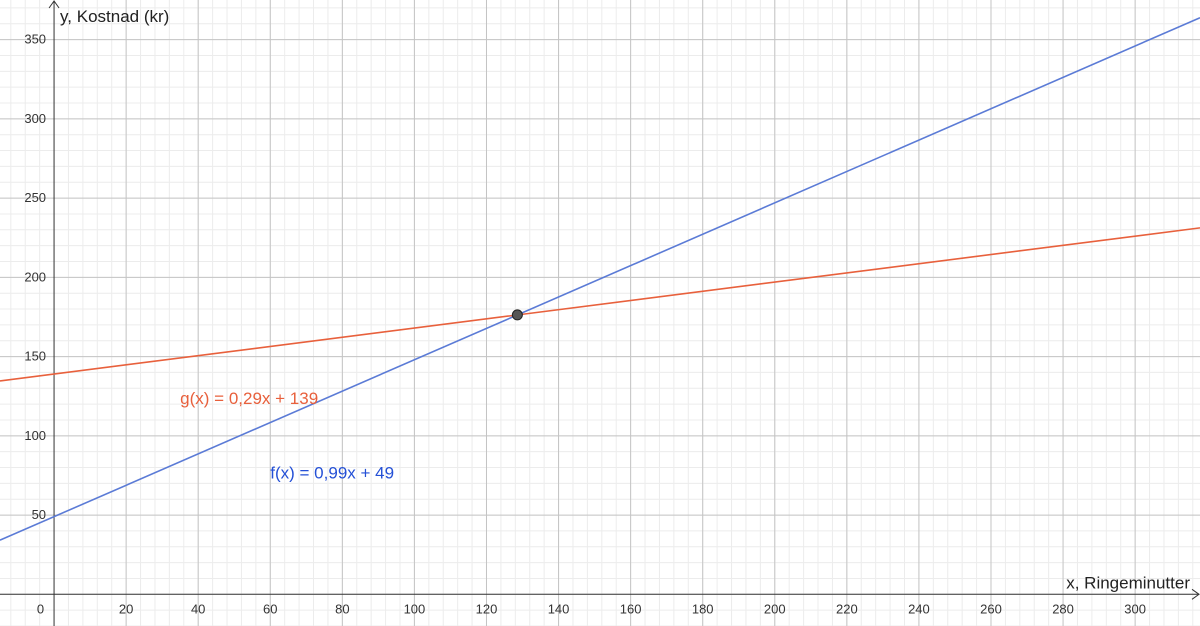 This screenshot has width=1200, height=626. Describe the element at coordinates (487, 608) in the screenshot. I see `x-tick-label: 120` at that location.